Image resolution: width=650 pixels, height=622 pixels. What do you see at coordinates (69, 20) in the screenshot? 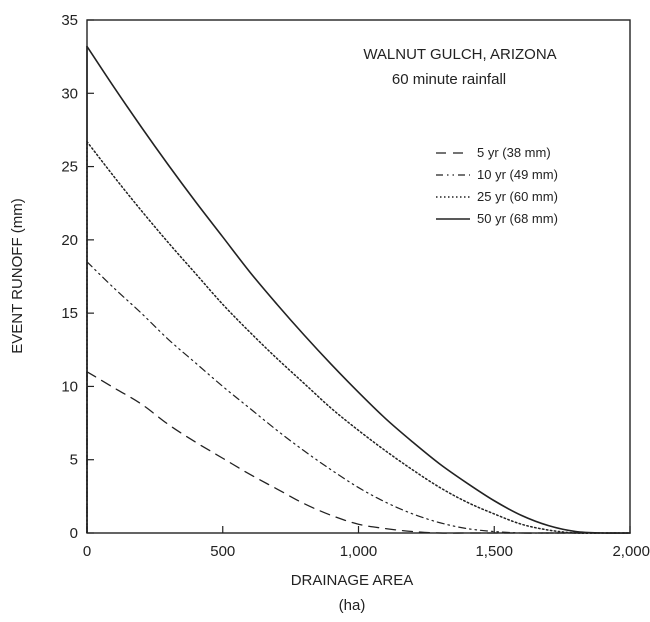
I see `y-tick-label: 35` at bounding box center [69, 20].